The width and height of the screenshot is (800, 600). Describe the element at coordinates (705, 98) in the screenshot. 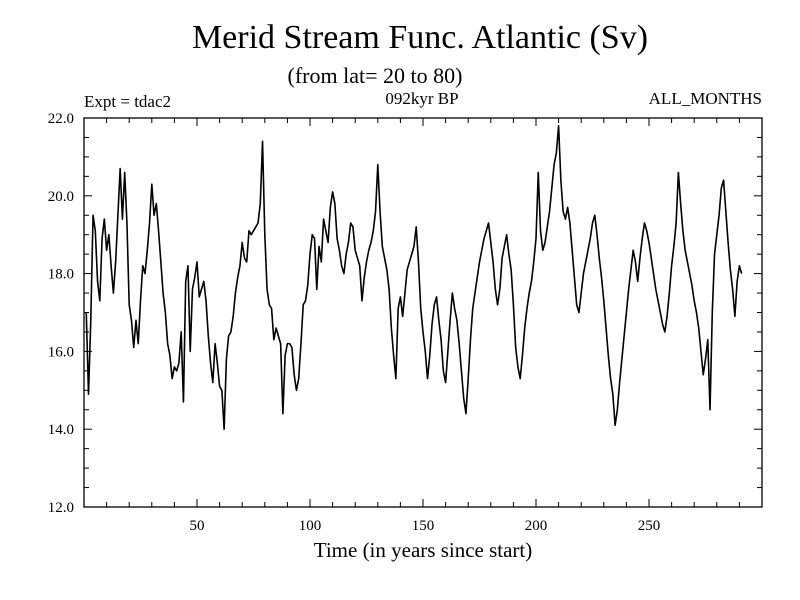

I see `months-label: ALL_MONTHS` at that location.